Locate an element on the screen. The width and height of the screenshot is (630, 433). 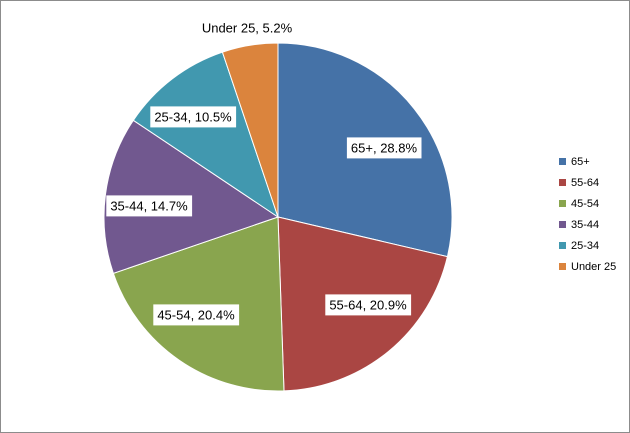
svg-text: 65+, 28.8% is located at coordinates (384, 147).